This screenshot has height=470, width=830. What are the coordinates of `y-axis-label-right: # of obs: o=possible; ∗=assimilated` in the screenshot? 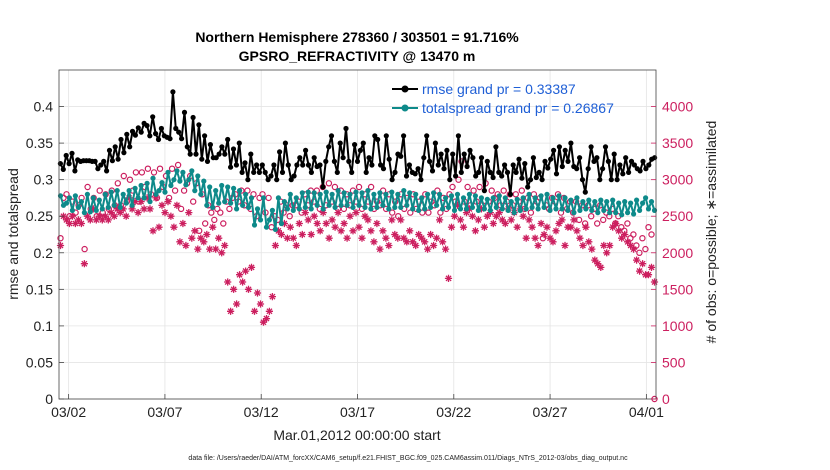 It's located at (711, 232).